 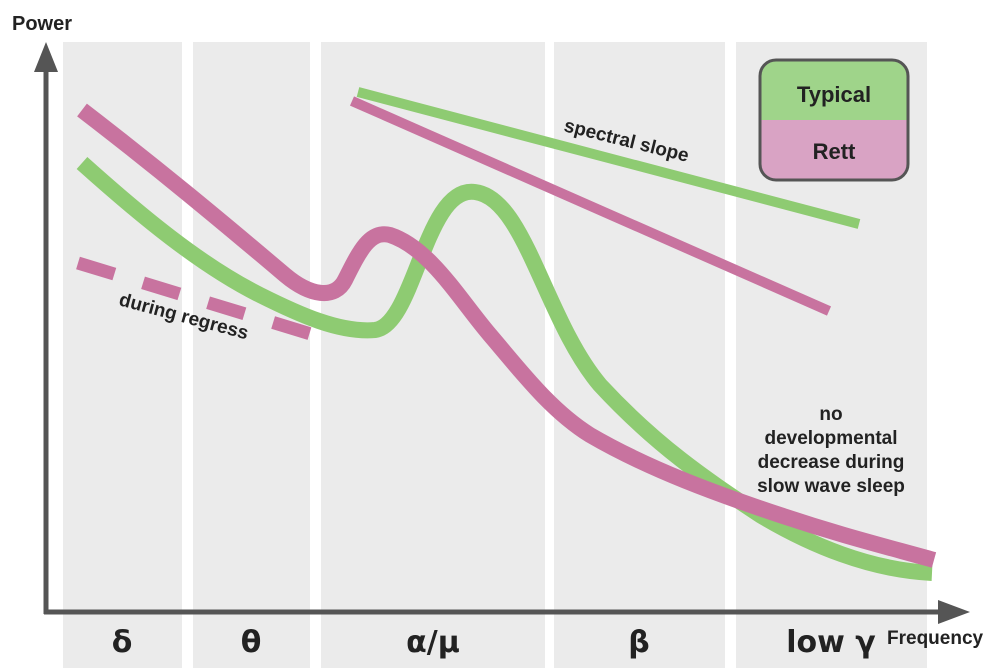 I want to click on x-axis-label: Frequency, so click(x=935, y=638).